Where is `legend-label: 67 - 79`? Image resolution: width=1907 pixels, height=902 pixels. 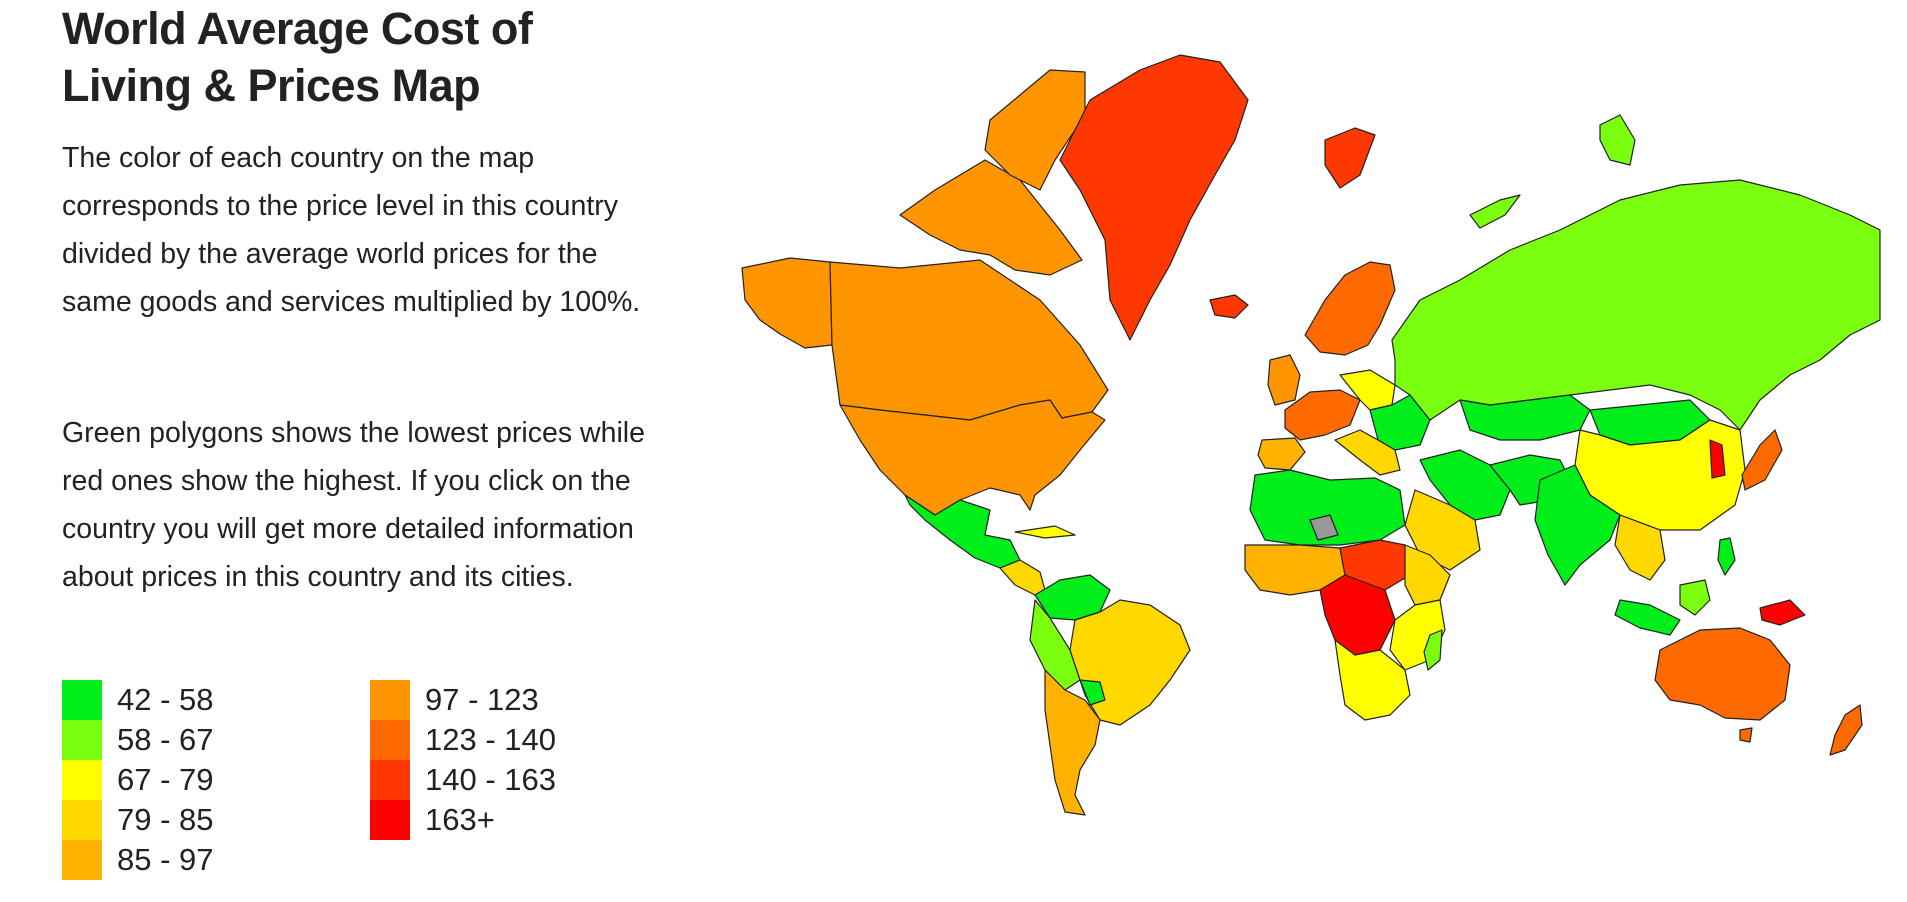 legend-label: 67 - 79 is located at coordinates (165, 779).